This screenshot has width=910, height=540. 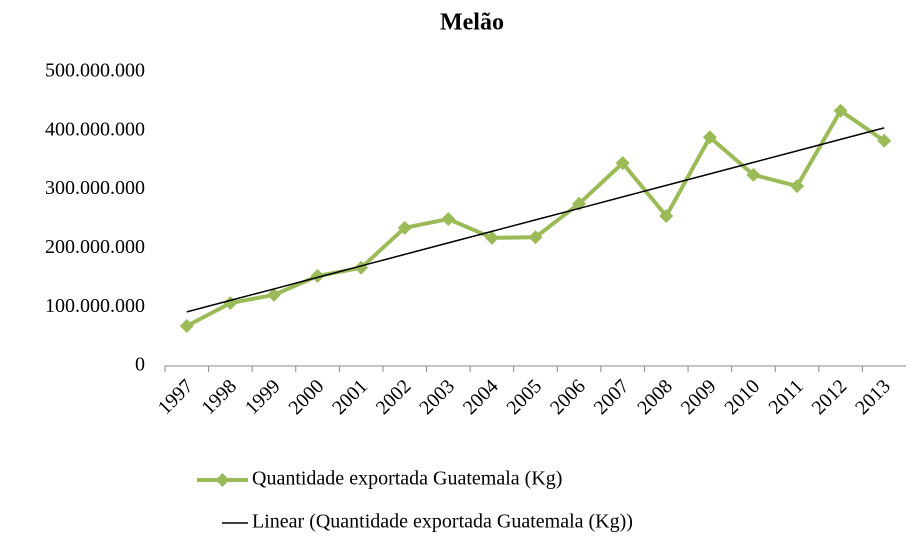 What do you see at coordinates (472, 23) in the screenshot?
I see `chart-title: Melão` at bounding box center [472, 23].